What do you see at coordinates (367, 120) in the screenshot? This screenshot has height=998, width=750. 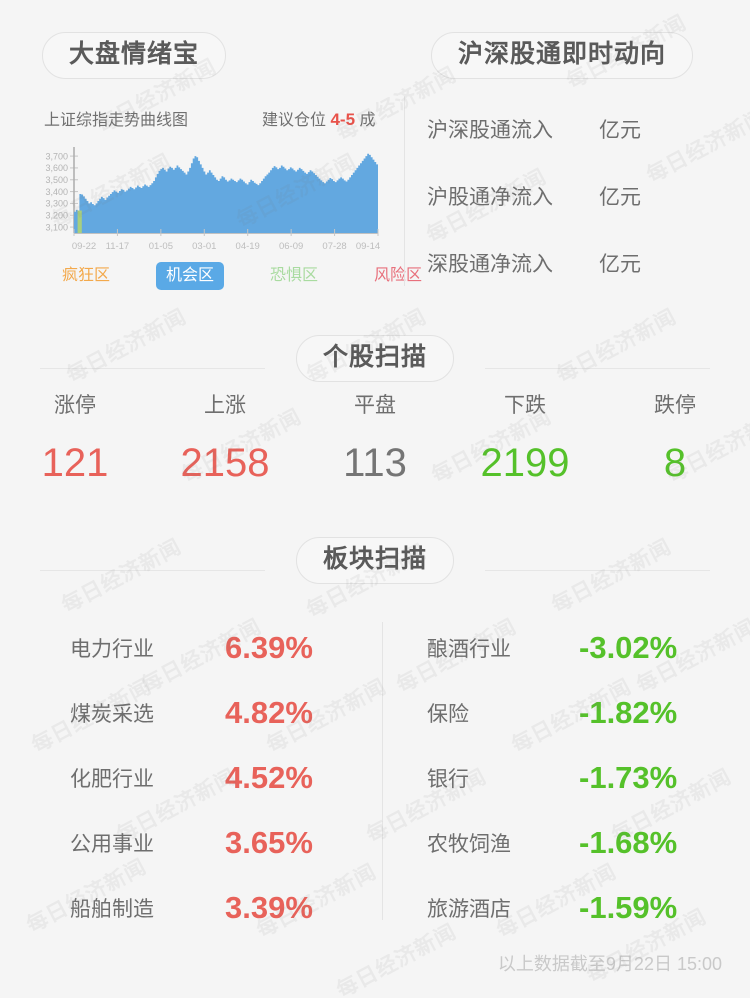 I see `suggested-position-unit: 成` at bounding box center [367, 120].